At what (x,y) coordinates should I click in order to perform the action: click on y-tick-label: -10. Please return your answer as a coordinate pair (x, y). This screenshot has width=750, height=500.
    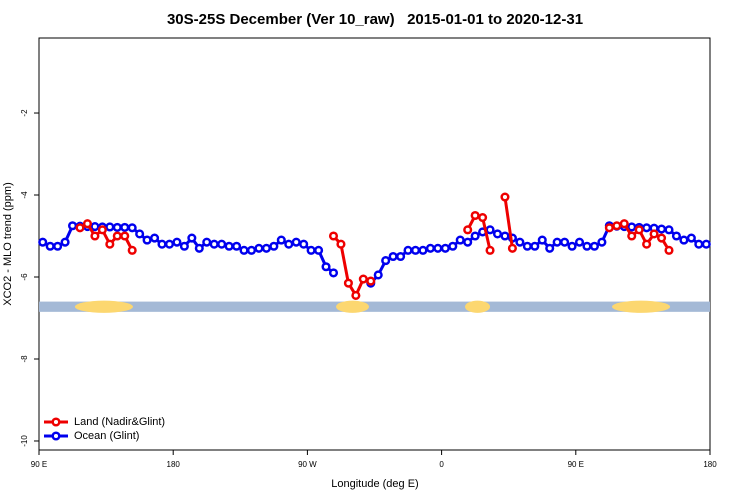
    Looking at the image, I should click on (24, 441).